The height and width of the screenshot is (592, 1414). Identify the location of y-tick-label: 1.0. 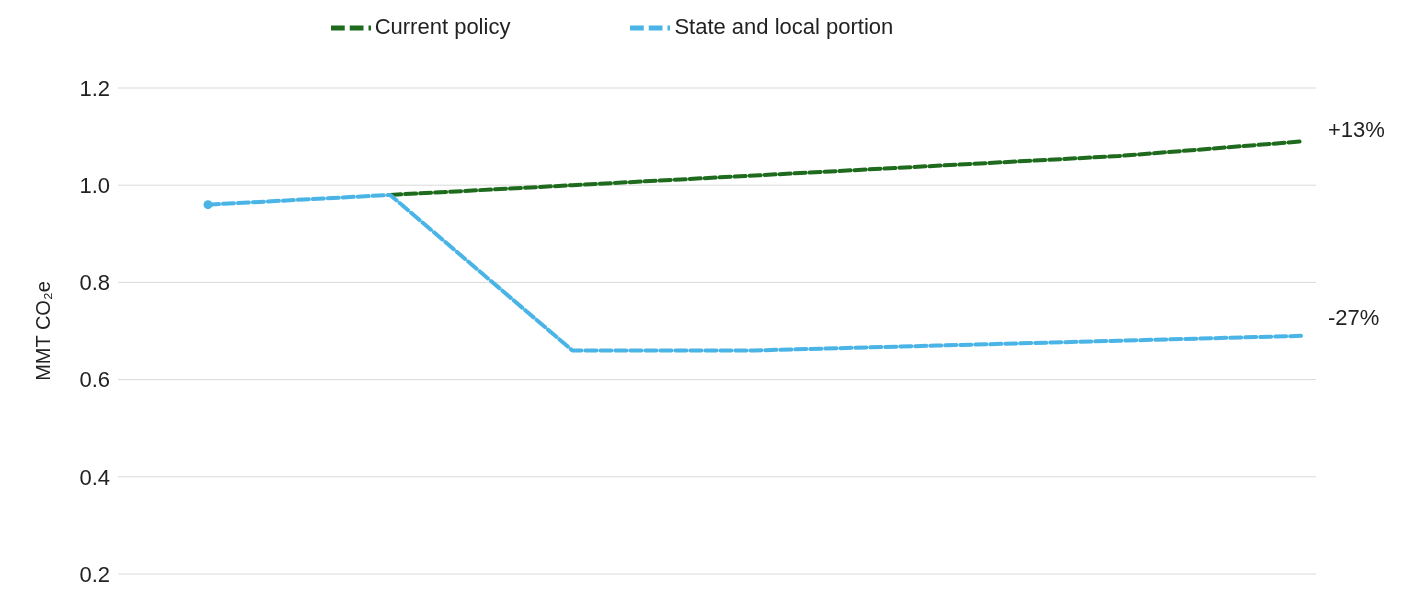
(94, 186).